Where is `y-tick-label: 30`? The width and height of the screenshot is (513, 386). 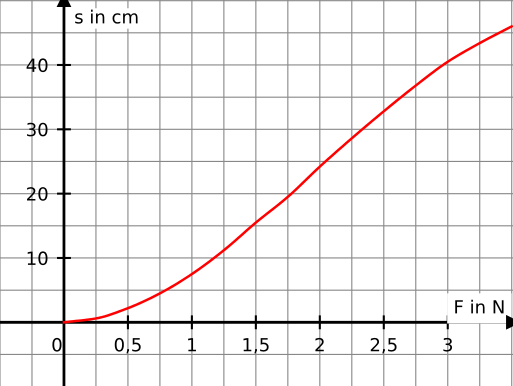 y-tick-label: 30 is located at coordinates (37, 129).